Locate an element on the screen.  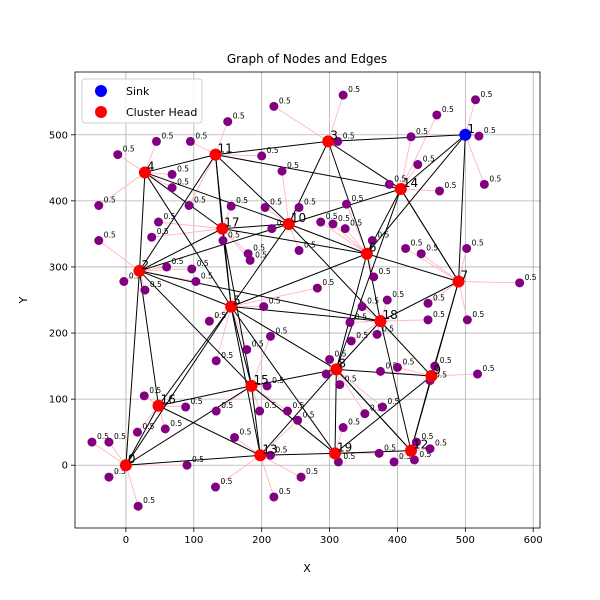
cluster-head-label: 9 is located at coordinates (437, 370).